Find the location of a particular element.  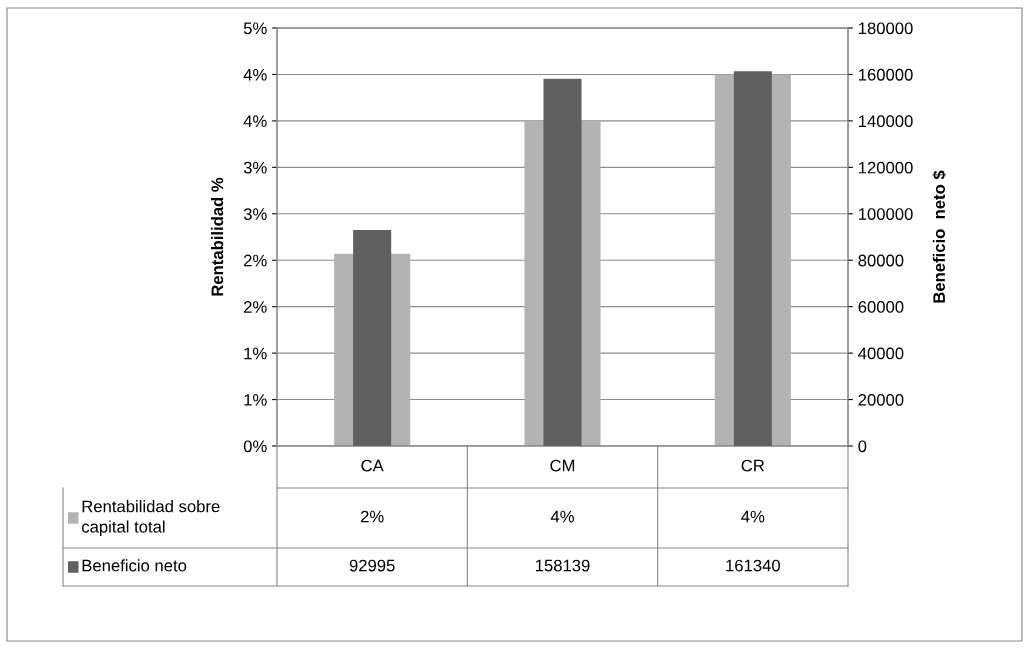

y2-tick-label: 160000 is located at coordinates (885, 74).